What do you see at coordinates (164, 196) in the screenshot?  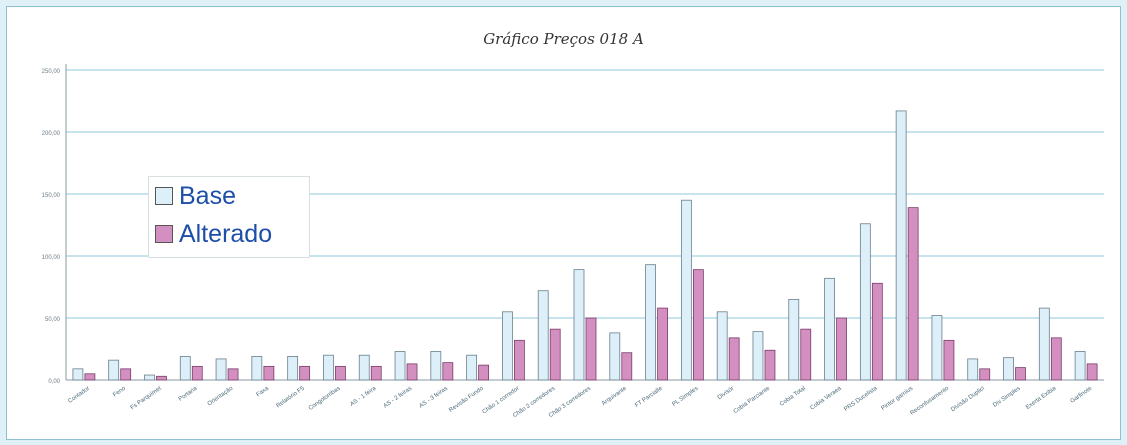 I see `legend-swatch-base` at bounding box center [164, 196].